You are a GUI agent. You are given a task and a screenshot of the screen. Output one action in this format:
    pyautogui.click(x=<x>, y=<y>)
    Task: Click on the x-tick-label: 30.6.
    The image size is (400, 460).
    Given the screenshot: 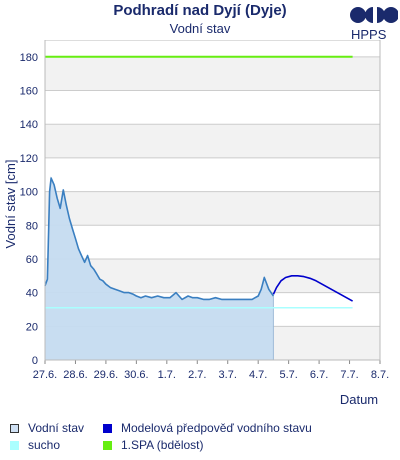 What is the action you would take?
    pyautogui.click(x=136, y=375)
    